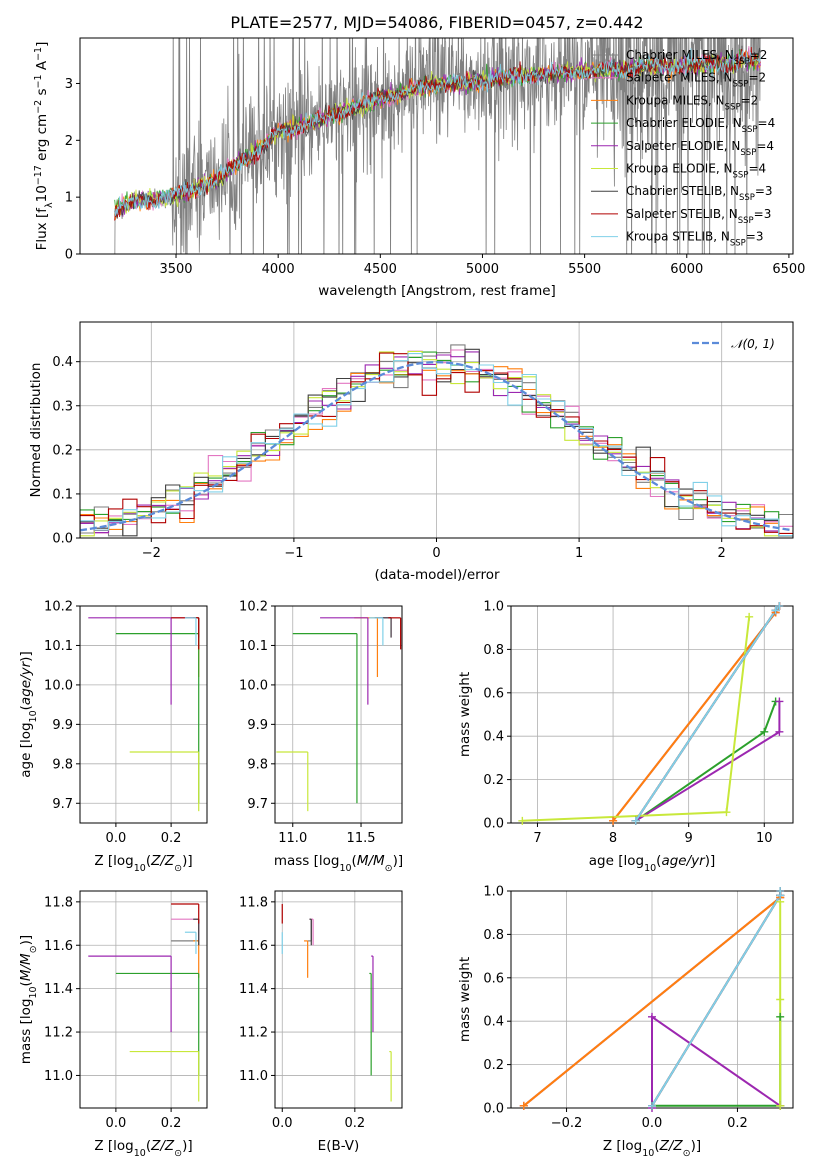 The image size is (819, 1170). What do you see at coordinates (42, 139) in the screenshot?
I see `label-part: erg cm` at bounding box center [42, 139].